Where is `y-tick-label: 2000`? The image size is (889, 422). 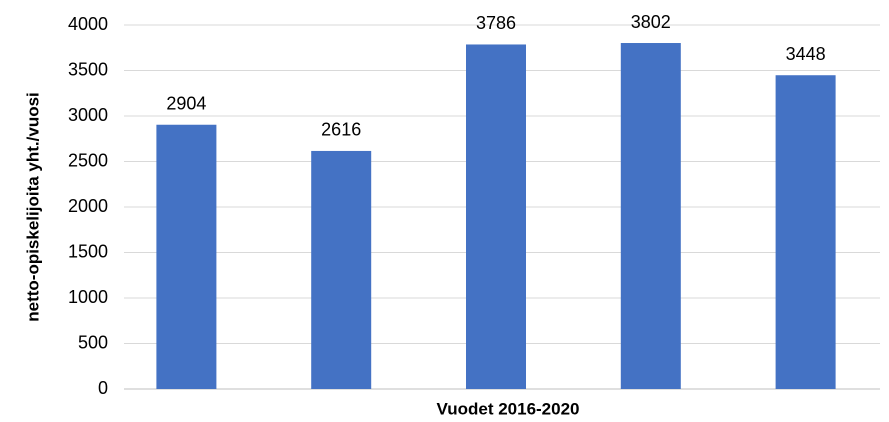 y-tick-label: 2000 is located at coordinates (88, 206).